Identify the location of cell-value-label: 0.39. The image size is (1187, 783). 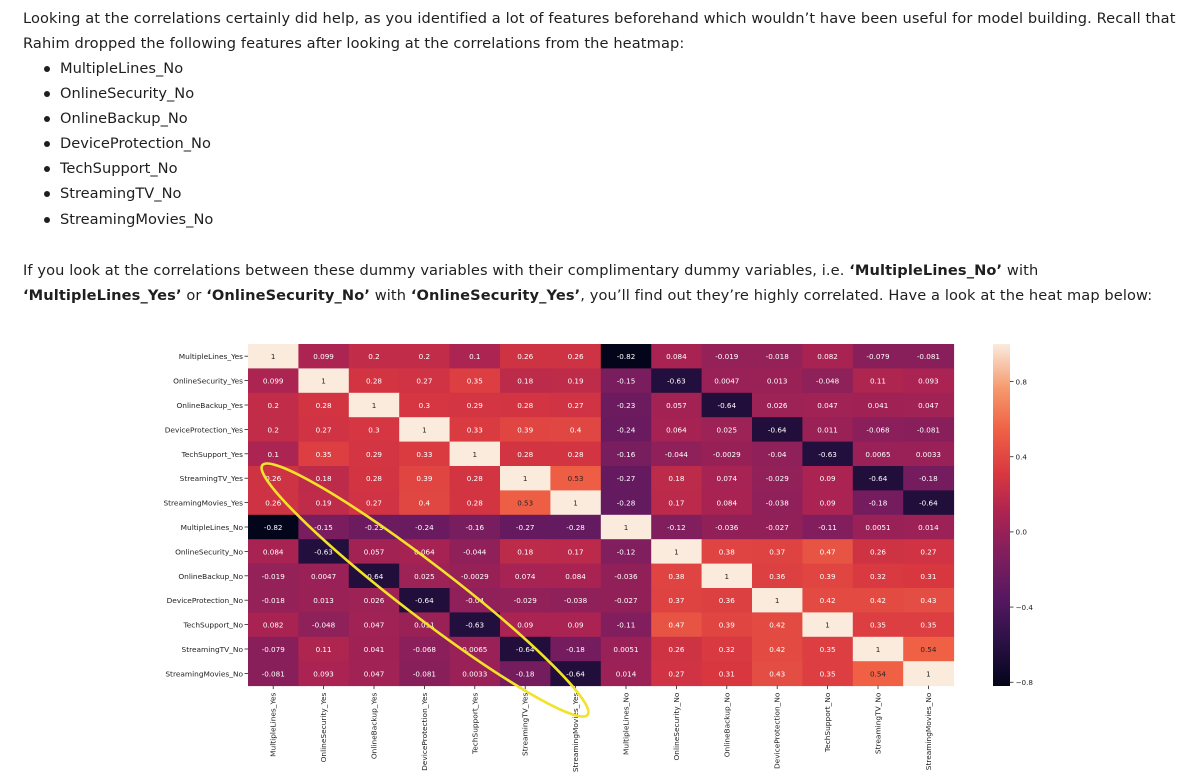
(525, 429).